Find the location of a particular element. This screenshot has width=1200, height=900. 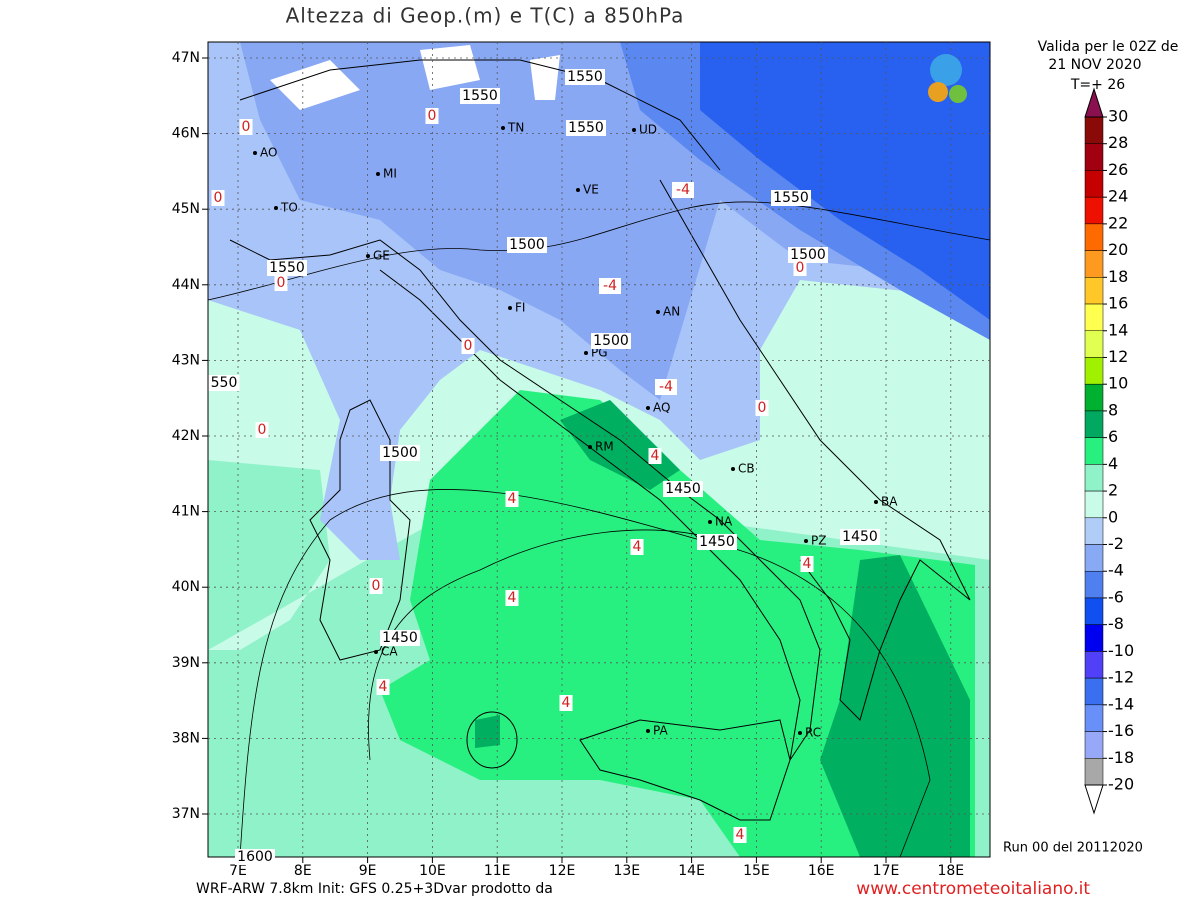

lat-label: 47N is located at coordinates (186, 58).